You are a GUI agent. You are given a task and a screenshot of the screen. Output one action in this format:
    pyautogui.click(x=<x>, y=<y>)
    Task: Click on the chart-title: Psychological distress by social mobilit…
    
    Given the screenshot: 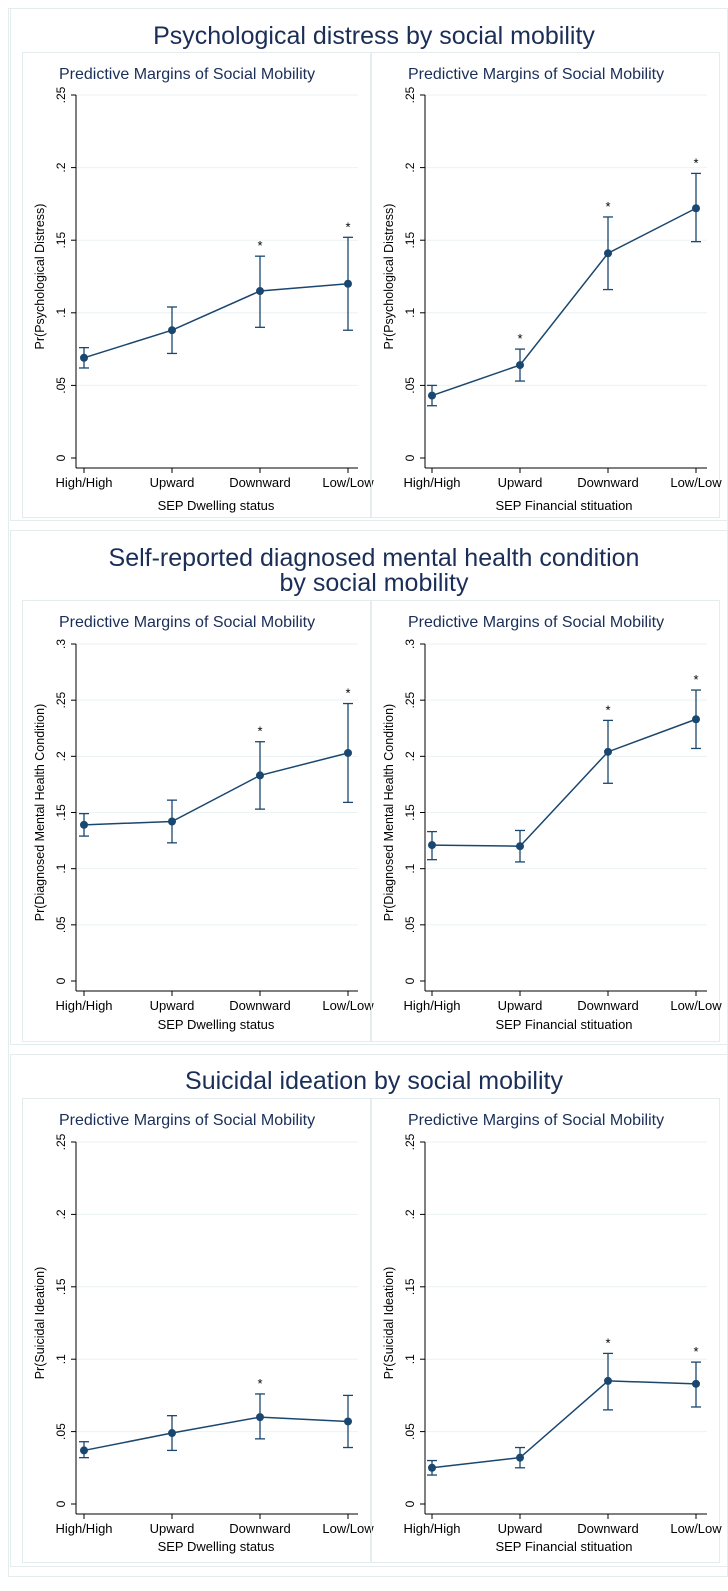 What is the action you would take?
    pyautogui.click(x=374, y=36)
    